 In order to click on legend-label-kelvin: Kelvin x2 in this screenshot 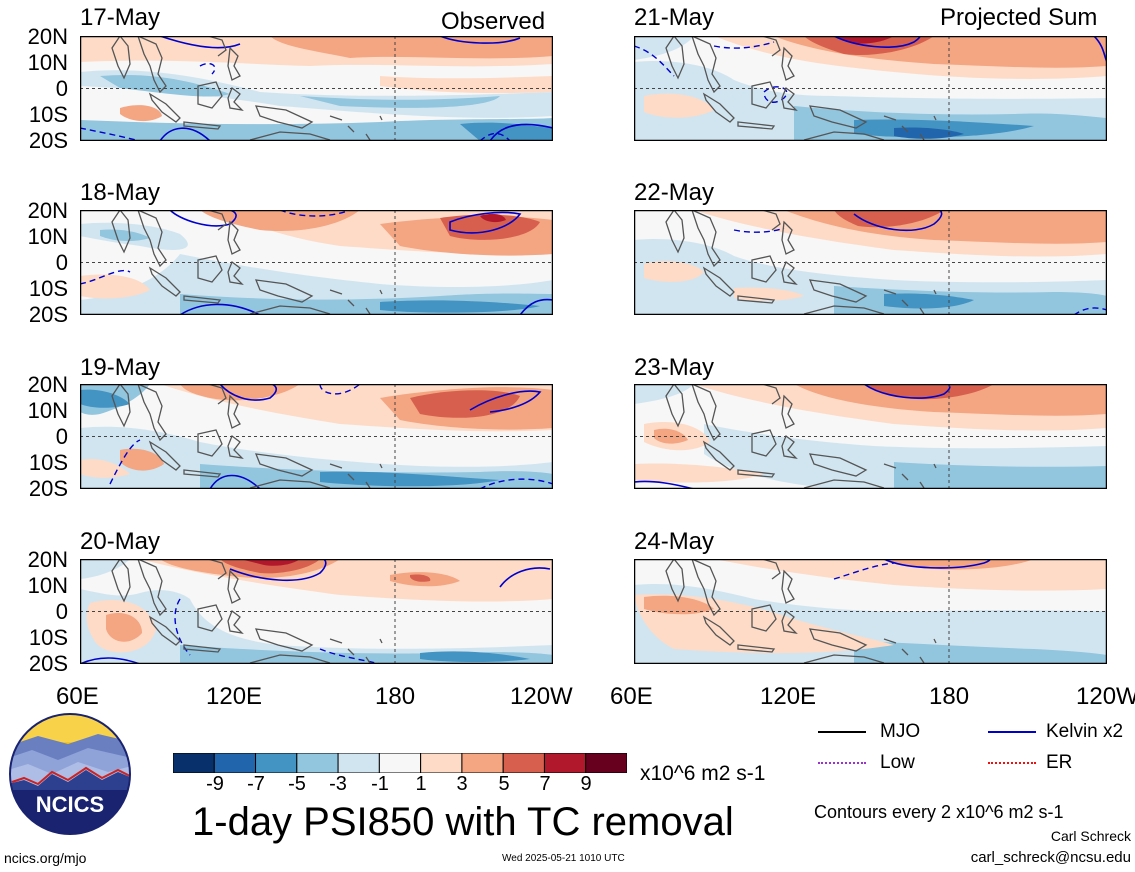, I will do `click(1085, 731)`.